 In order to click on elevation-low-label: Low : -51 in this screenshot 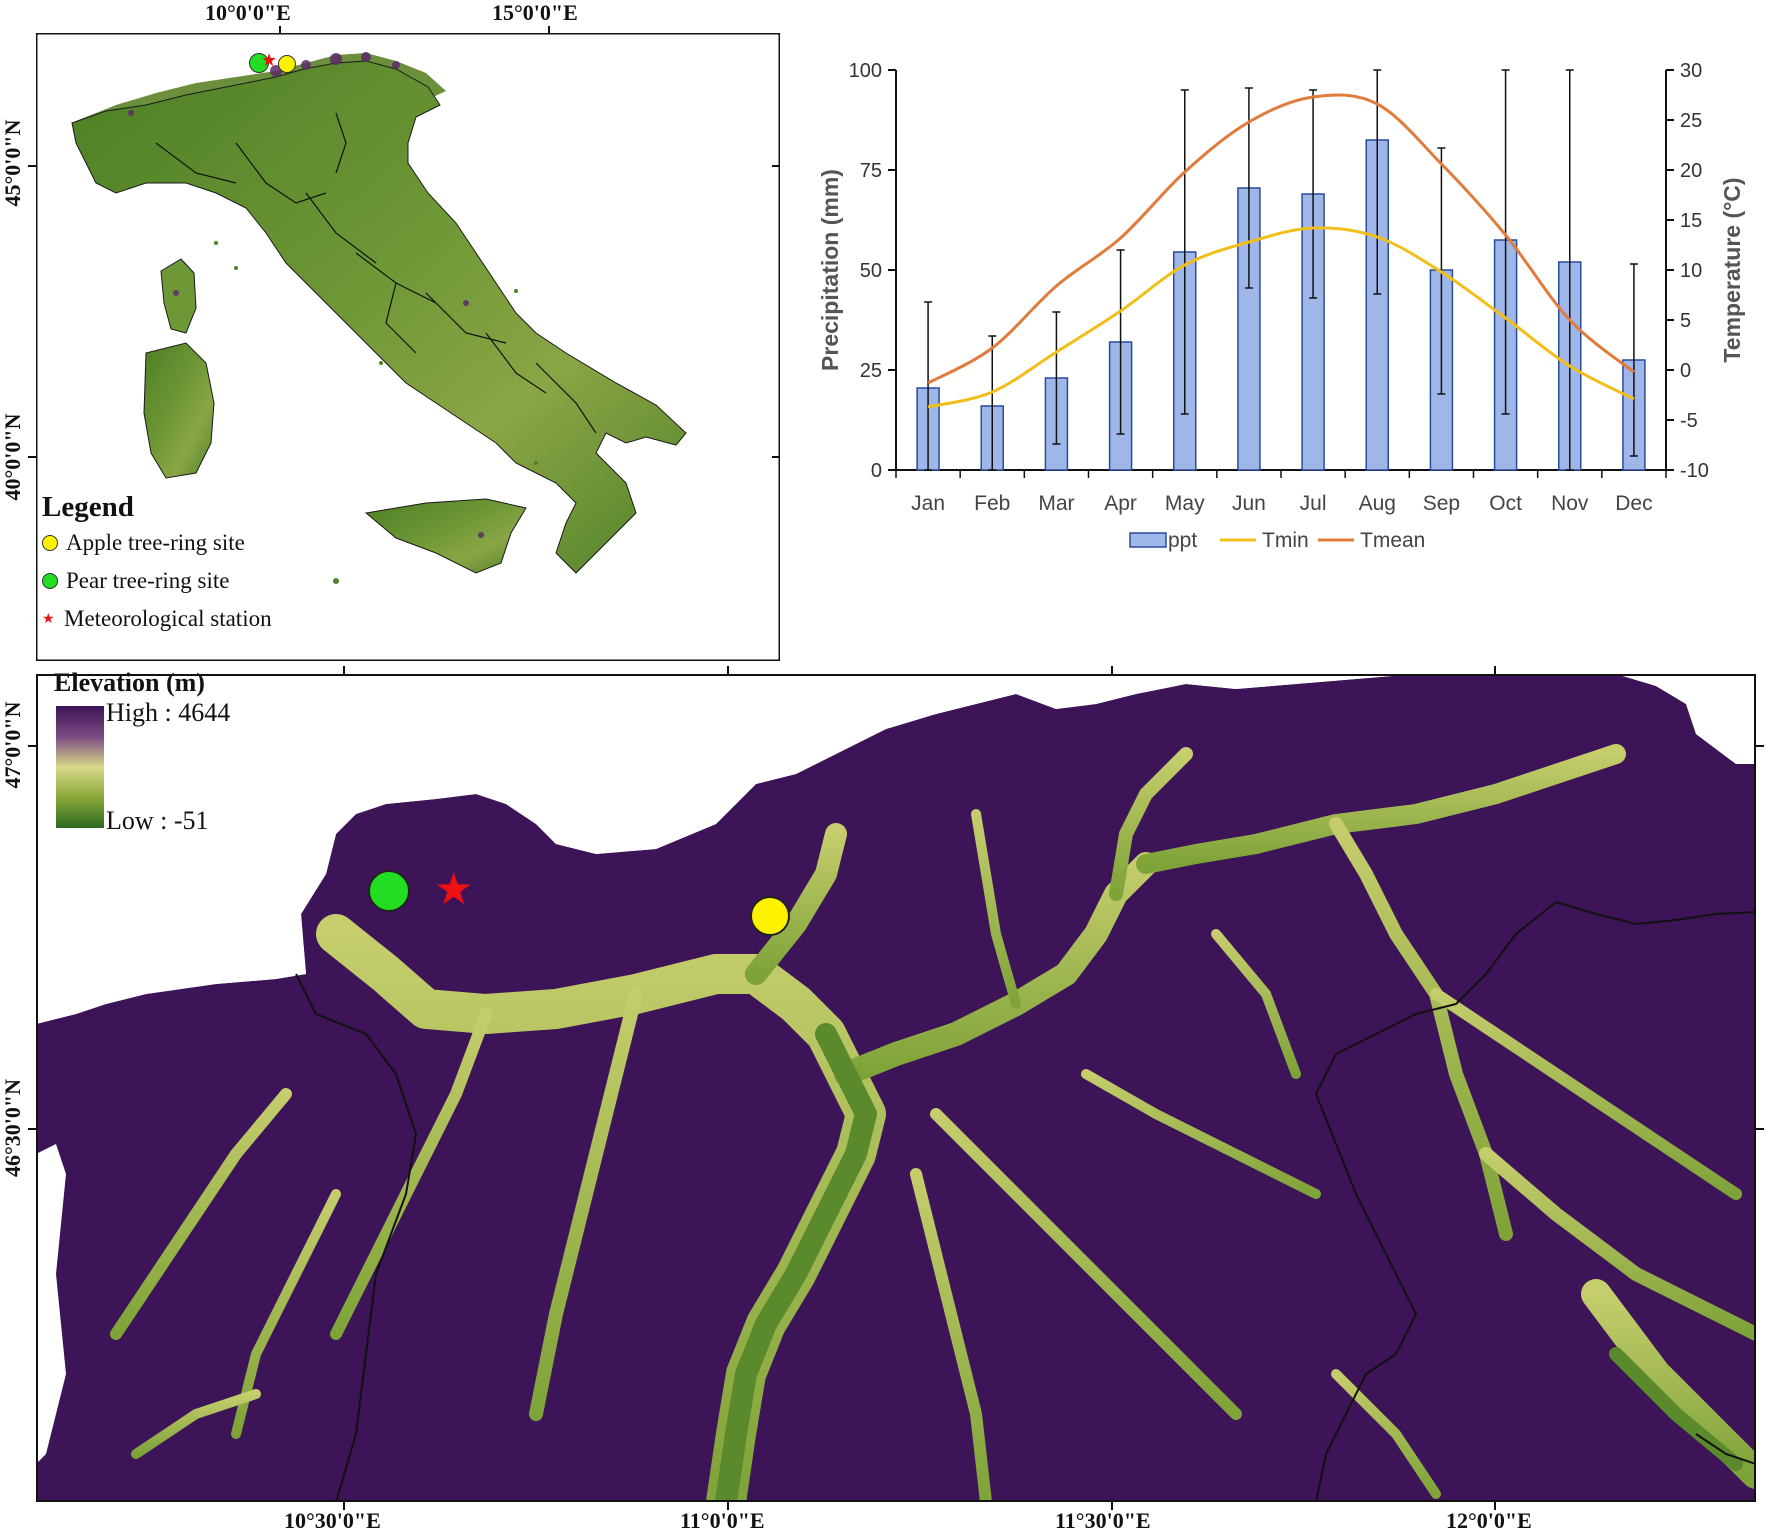, I will do `click(157, 820)`.